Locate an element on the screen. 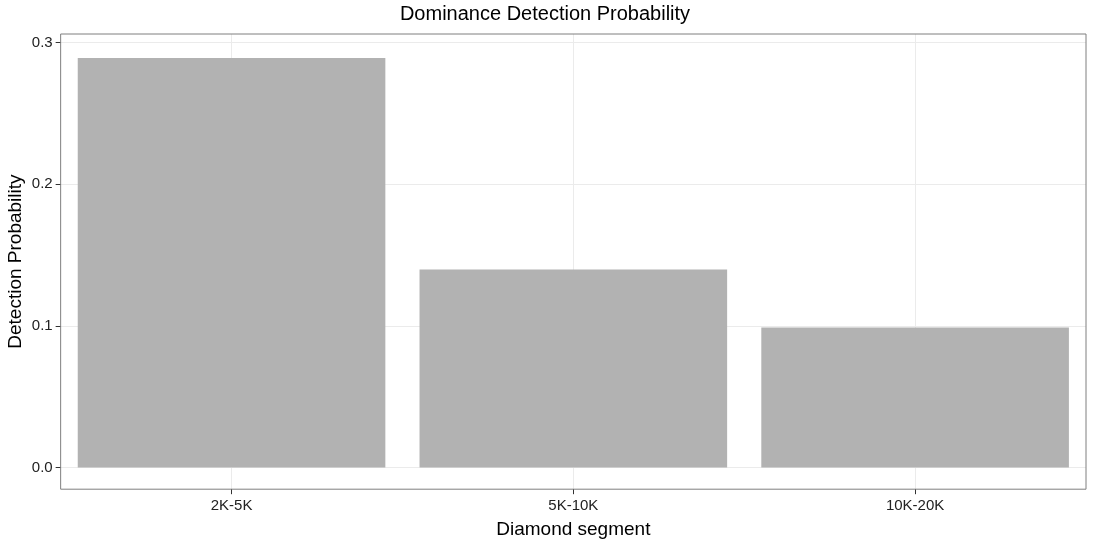 This screenshot has height=541, width=1102. y-tick-label: 0.1 is located at coordinates (42, 325).